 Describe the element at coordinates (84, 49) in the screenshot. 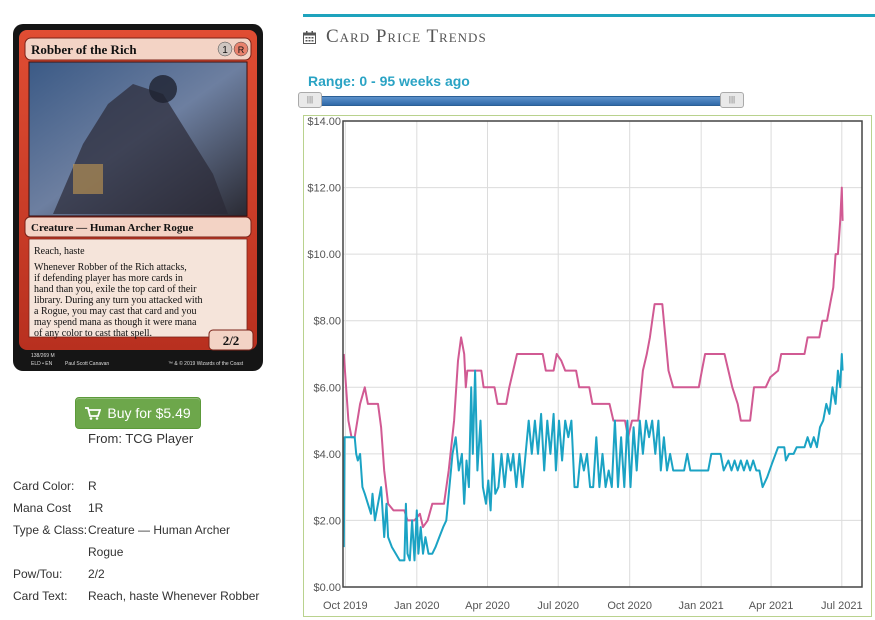

I see `card-name: Robber of the Rich` at that location.